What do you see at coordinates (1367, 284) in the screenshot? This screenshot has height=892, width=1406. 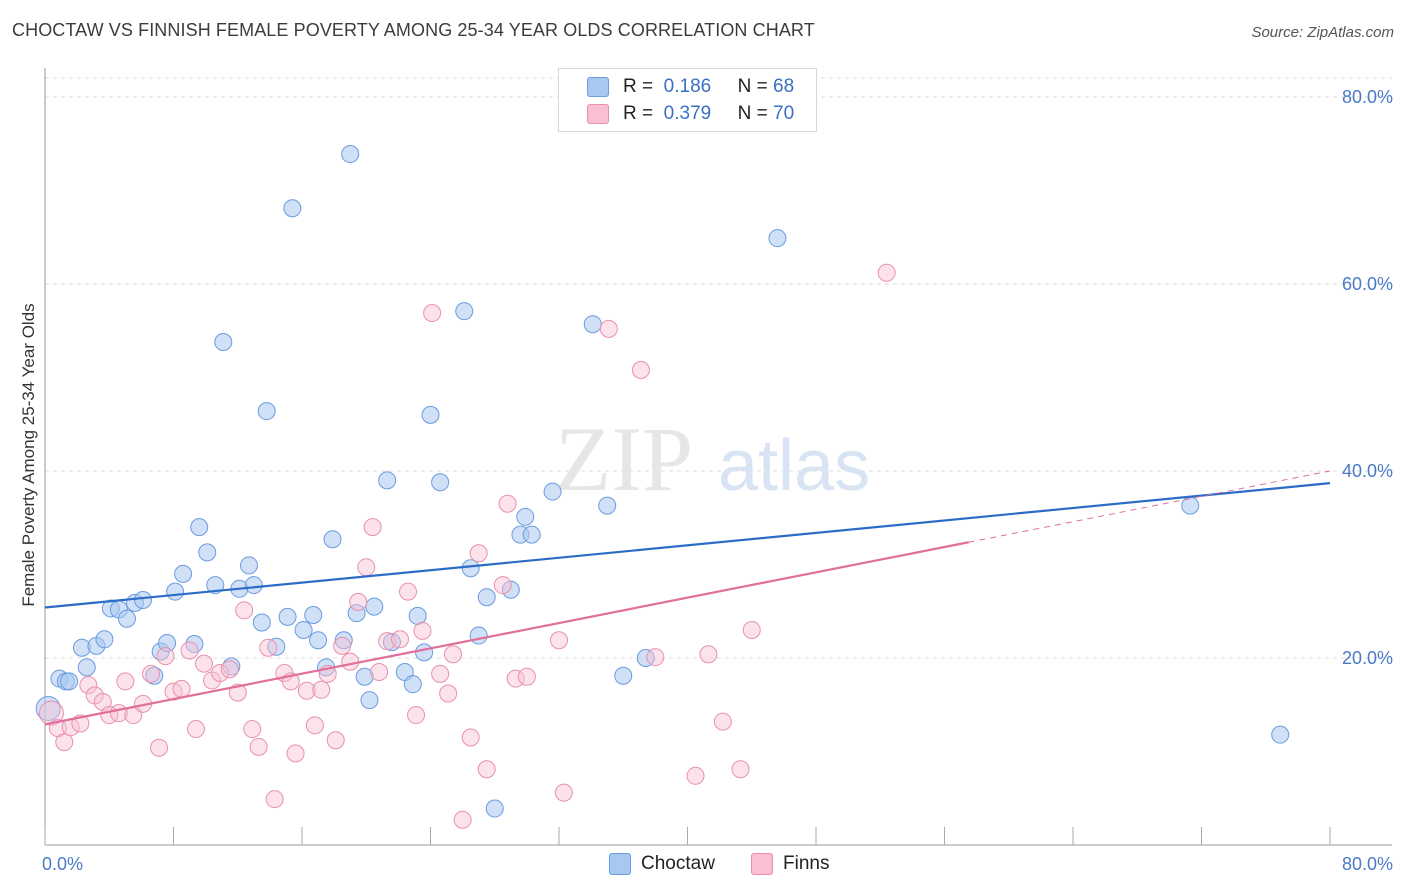 I see `y-tick-label: 60.0%` at bounding box center [1367, 284].